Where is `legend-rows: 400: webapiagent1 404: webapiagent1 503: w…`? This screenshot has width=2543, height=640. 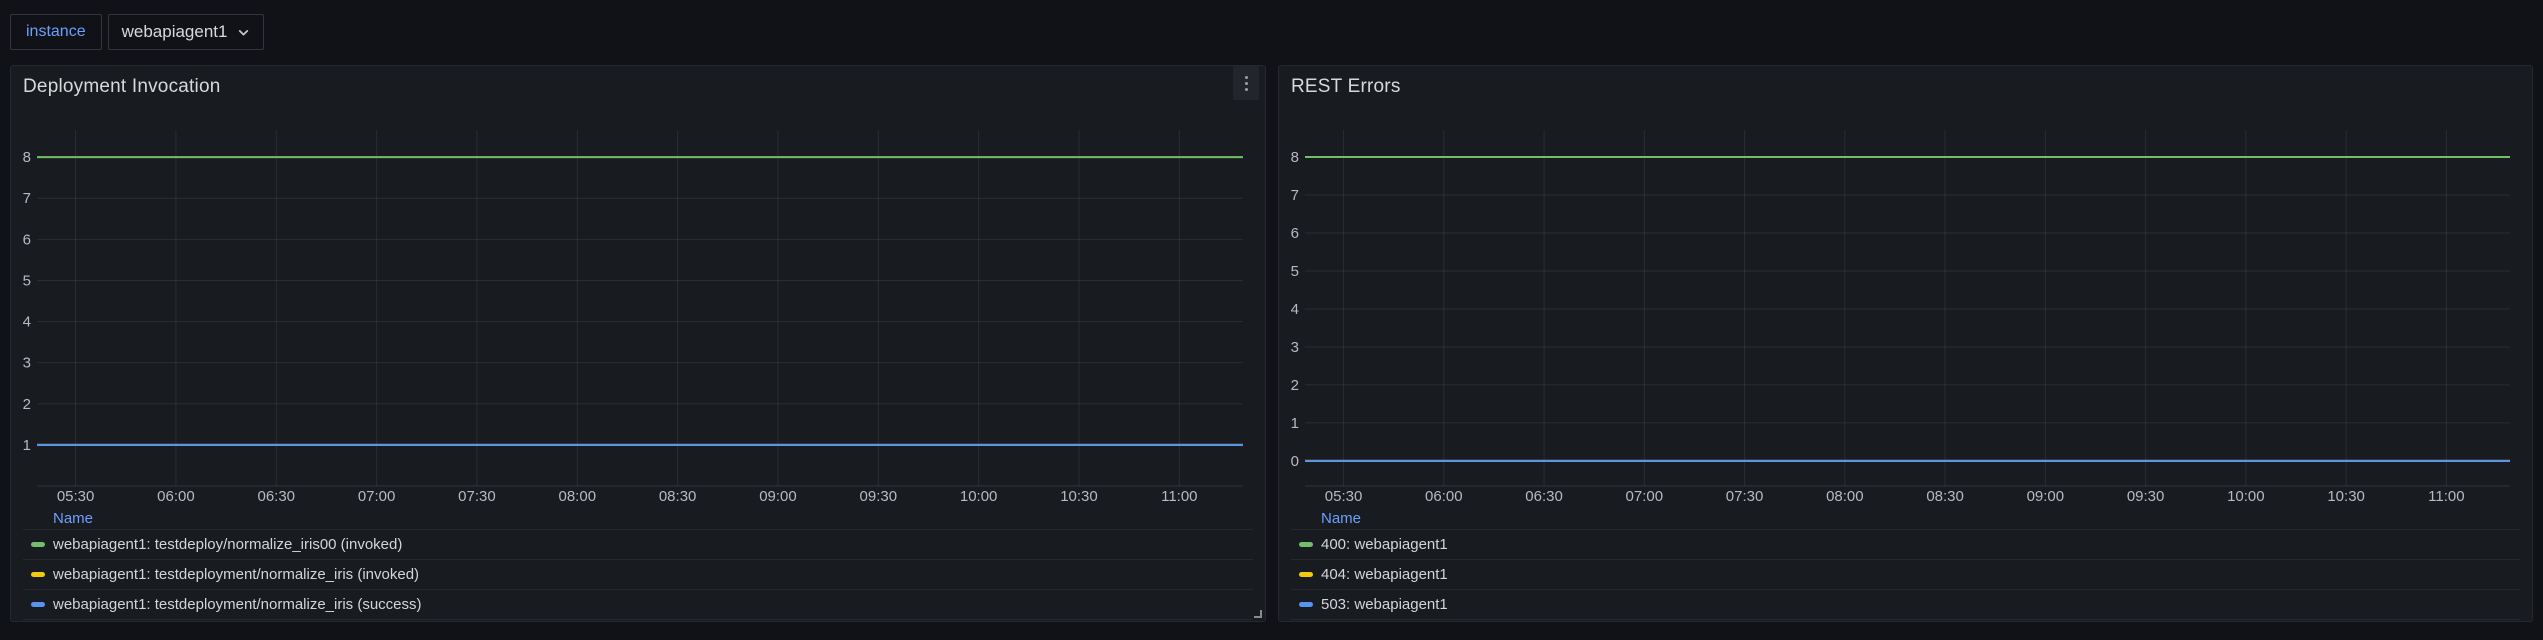
legend-rows: 400: webapiagent1 404: webapiagent1 503: w… is located at coordinates (1905, 574).